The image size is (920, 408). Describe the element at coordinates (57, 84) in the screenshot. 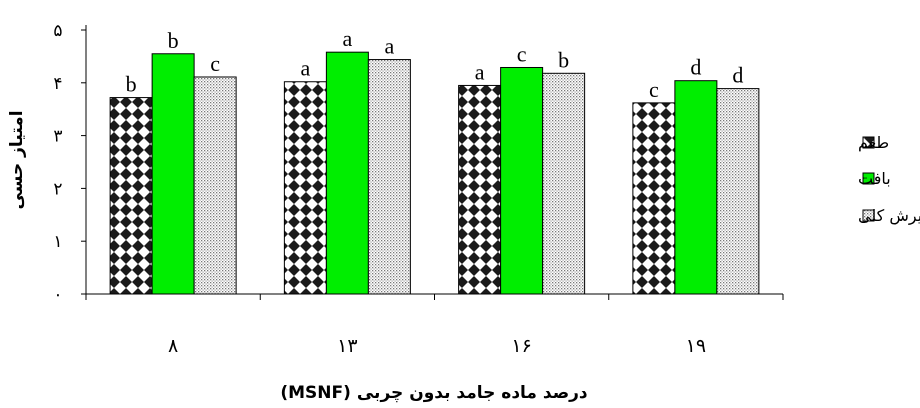

I see `y-tick-label: ۴` at that location.